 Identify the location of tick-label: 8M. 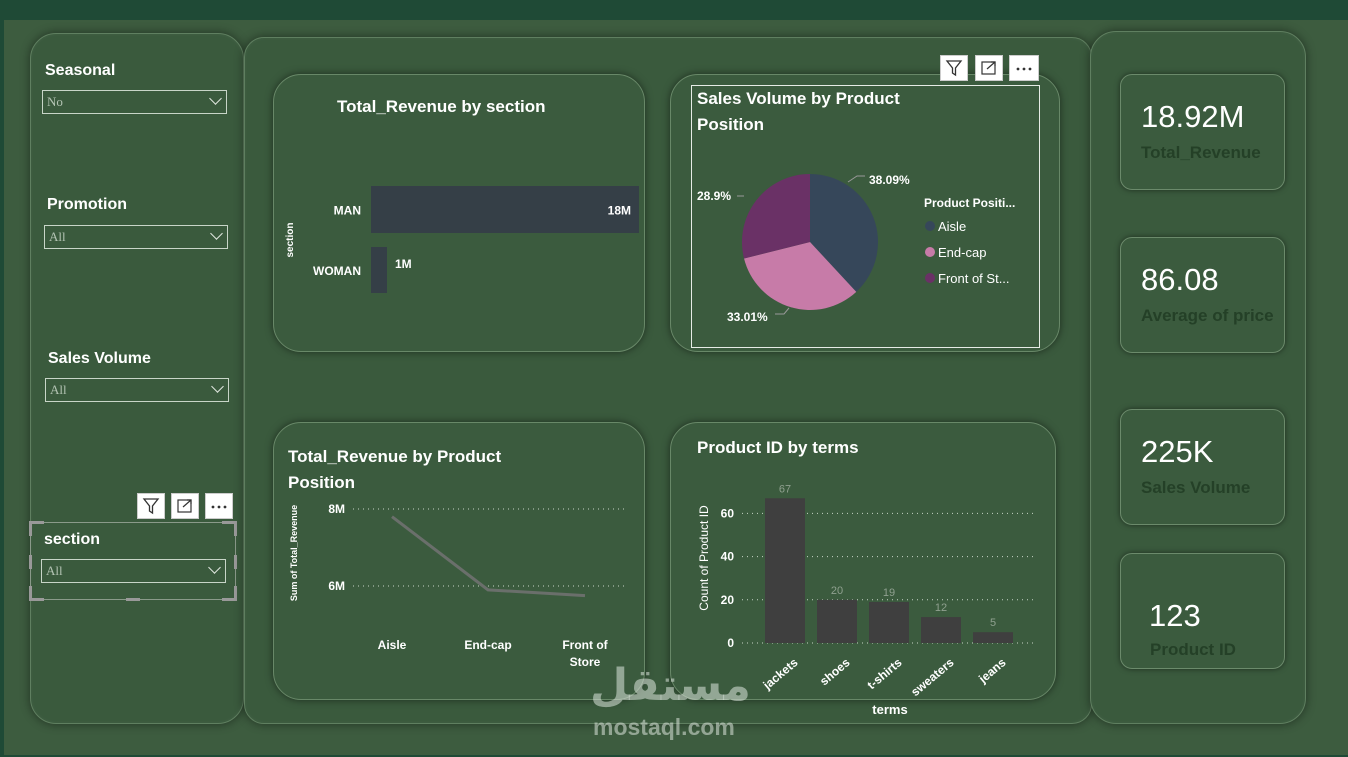
(336, 509).